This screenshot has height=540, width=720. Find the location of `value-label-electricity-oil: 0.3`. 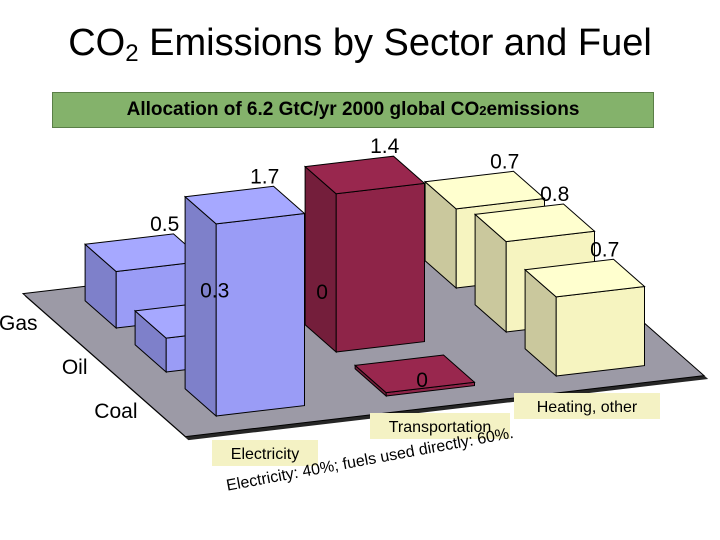

value-label-electricity-oil: 0.3 is located at coordinates (214, 291).